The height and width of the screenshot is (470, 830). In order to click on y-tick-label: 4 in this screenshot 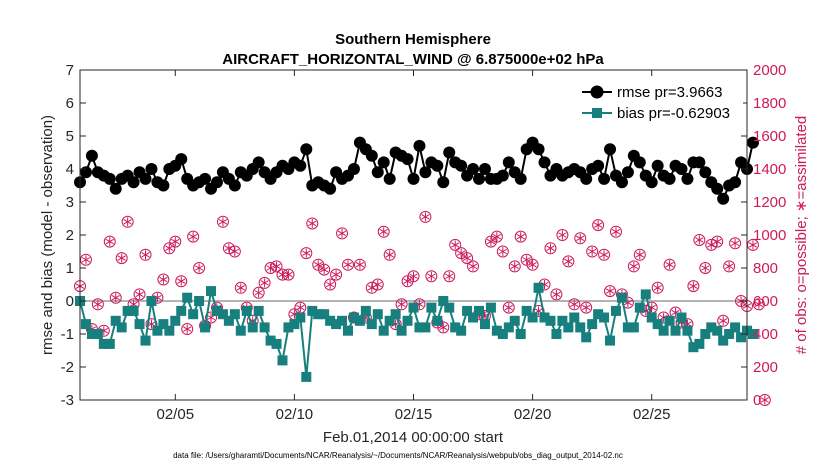, I will do `click(70, 169)`.